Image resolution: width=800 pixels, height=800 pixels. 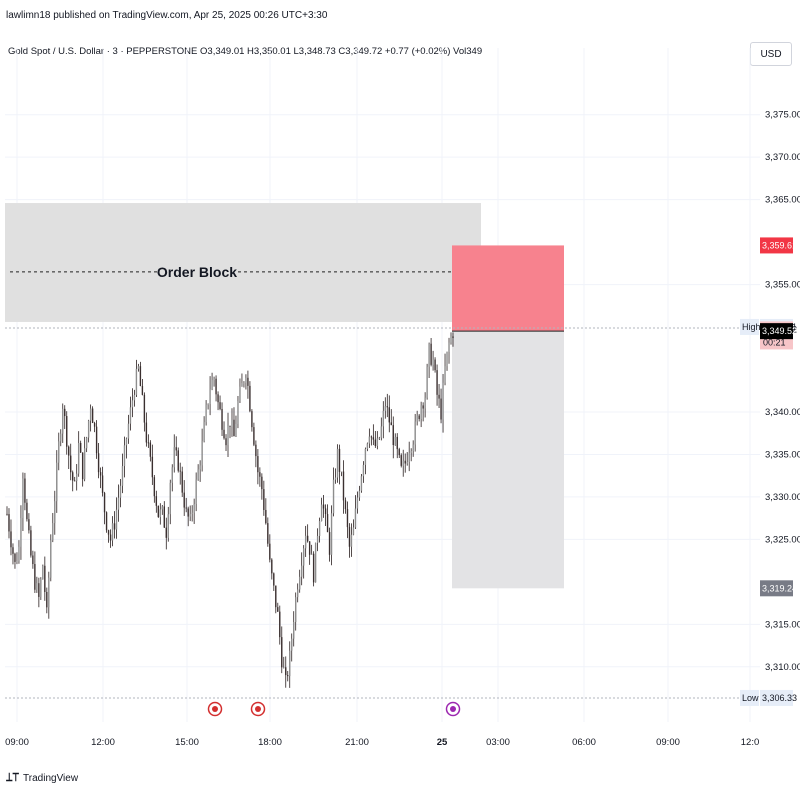 I want to click on y-tick-label: 3,375.00, so click(x=782, y=115).